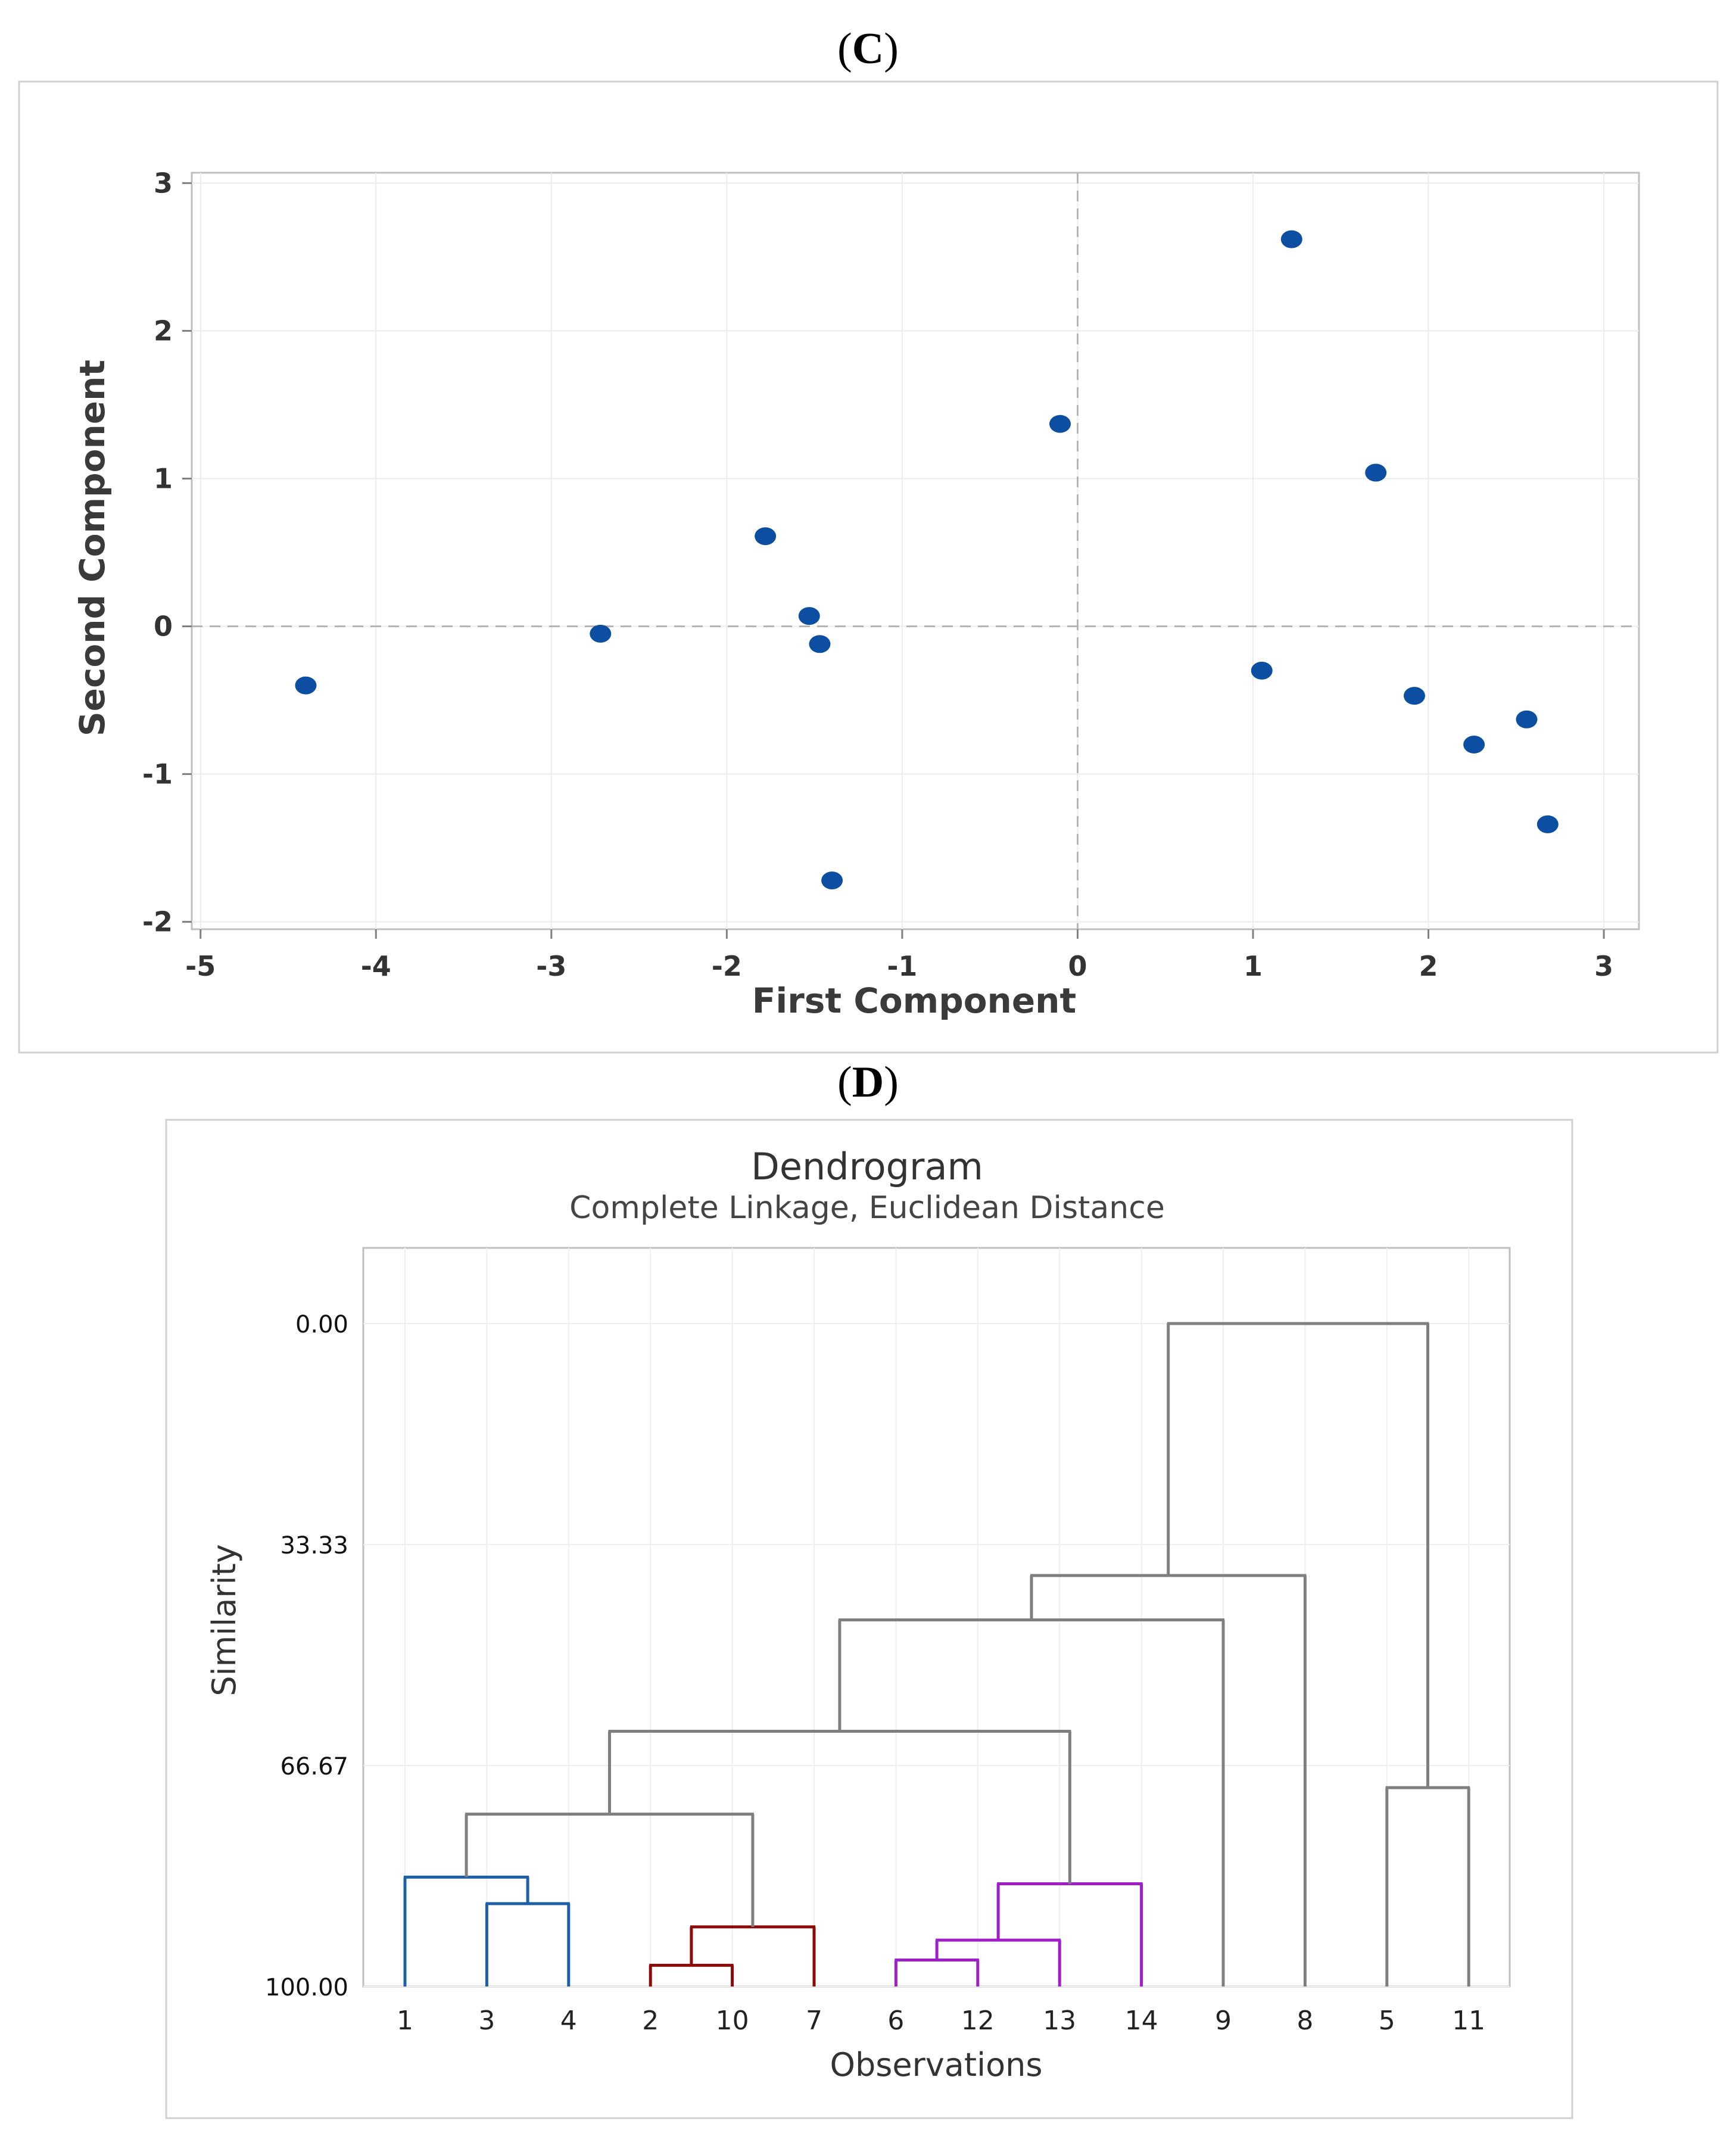 The height and width of the screenshot is (2139, 1736). What do you see at coordinates (1468, 2021) in the screenshot?
I see `observation-label: 11` at bounding box center [1468, 2021].